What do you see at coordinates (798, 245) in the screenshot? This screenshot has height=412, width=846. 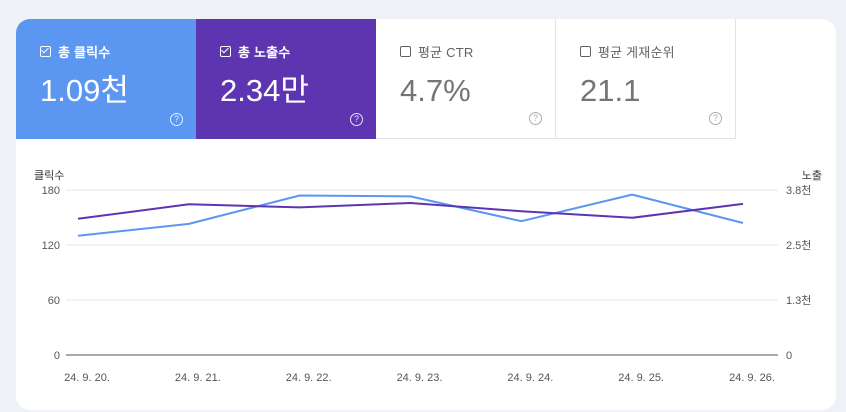 I see `right-tick-label: 2.5천` at bounding box center [798, 245].